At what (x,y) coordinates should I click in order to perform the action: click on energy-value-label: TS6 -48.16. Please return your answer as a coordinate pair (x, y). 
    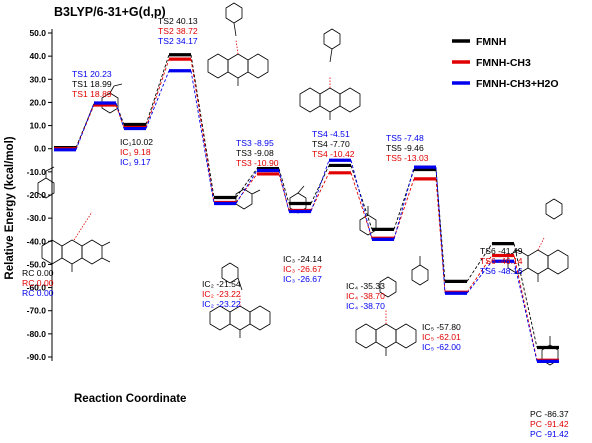
    Looking at the image, I should click on (501, 271).